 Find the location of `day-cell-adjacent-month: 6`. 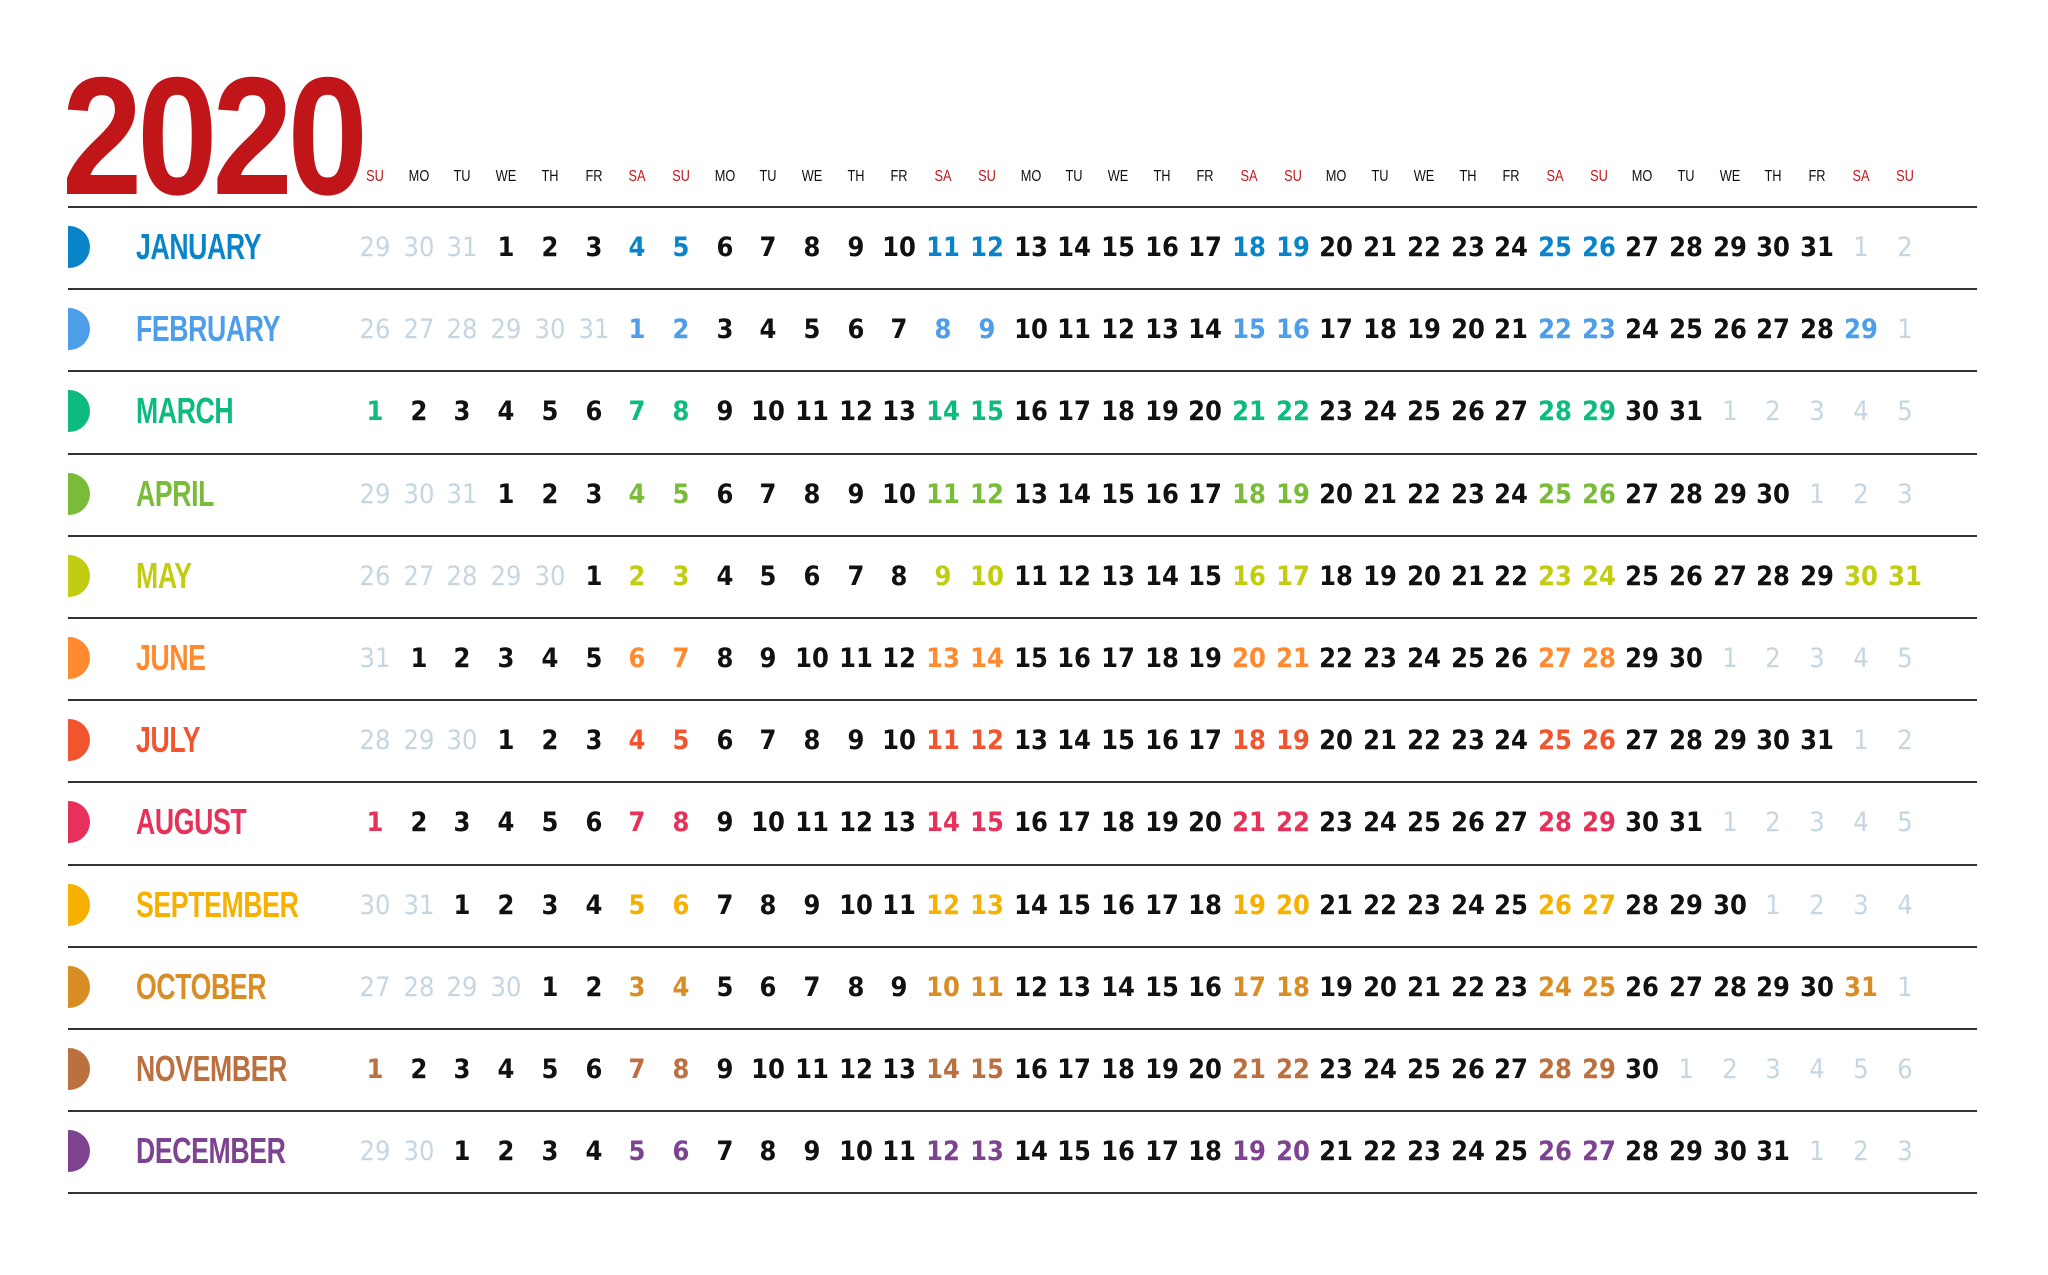

day-cell-adjacent-month: 6 is located at coordinates (1904, 1069).